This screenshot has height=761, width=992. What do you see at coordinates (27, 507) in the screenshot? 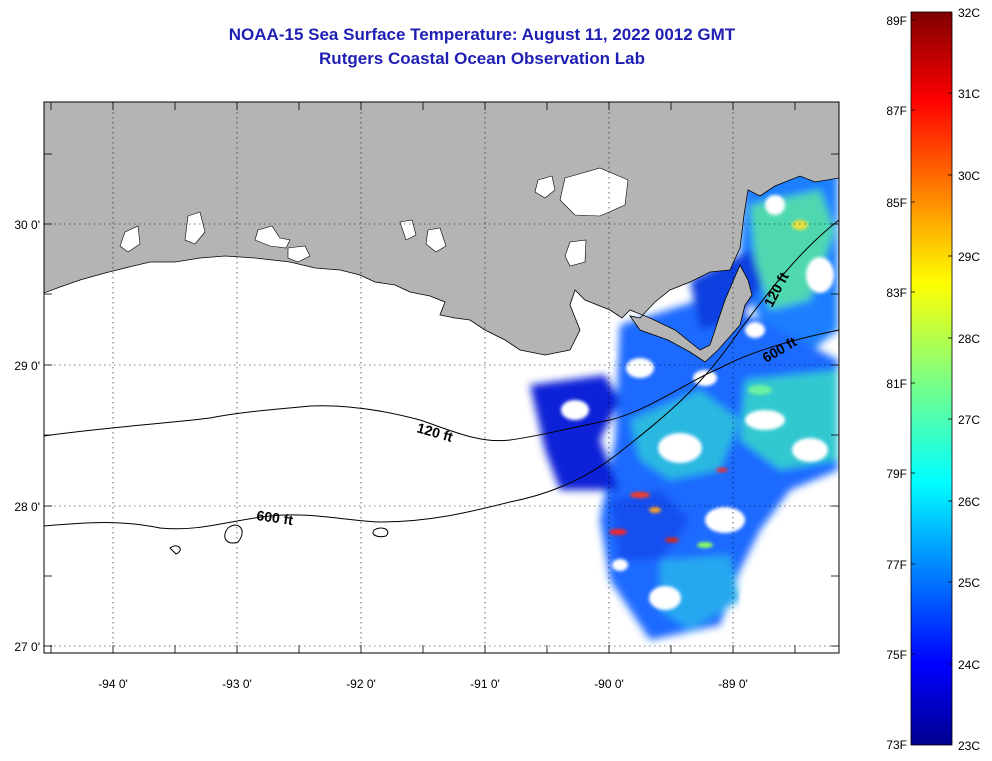
I see `lat-label-28: 28 0'` at bounding box center [27, 507].